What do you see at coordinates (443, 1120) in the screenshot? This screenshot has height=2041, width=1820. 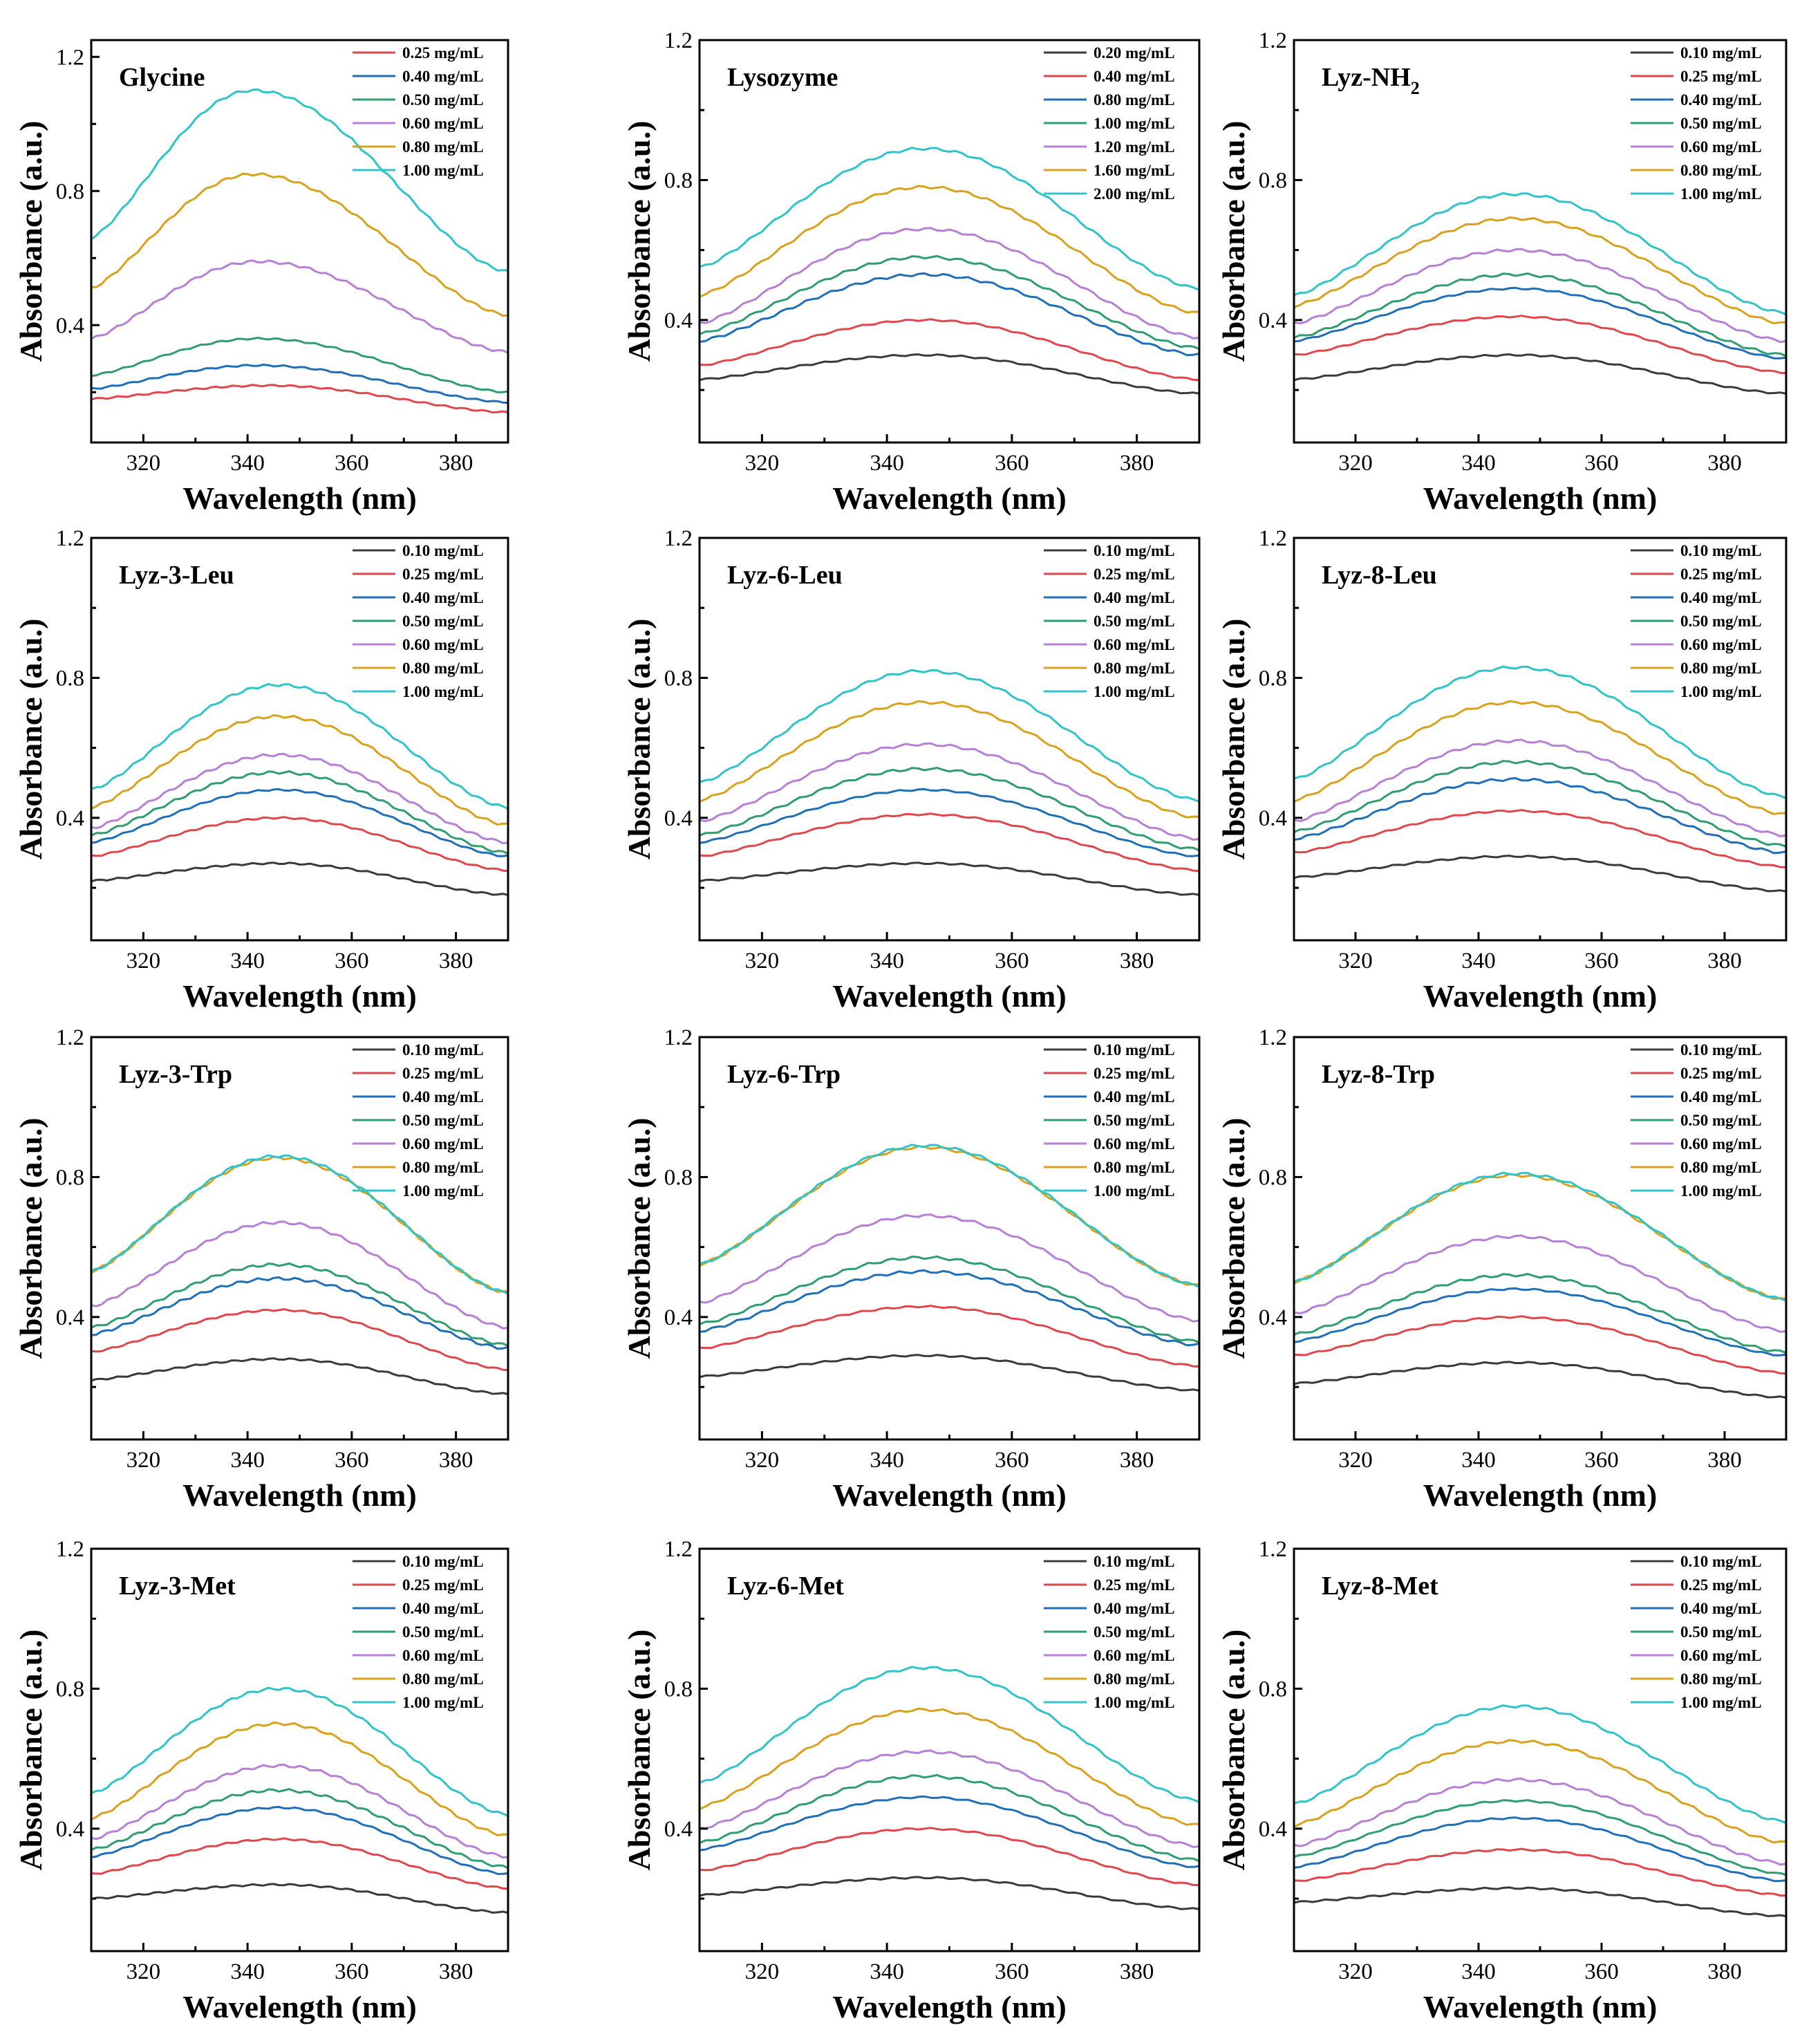 I see `legend-label: 0.50 mg/mL` at bounding box center [443, 1120].